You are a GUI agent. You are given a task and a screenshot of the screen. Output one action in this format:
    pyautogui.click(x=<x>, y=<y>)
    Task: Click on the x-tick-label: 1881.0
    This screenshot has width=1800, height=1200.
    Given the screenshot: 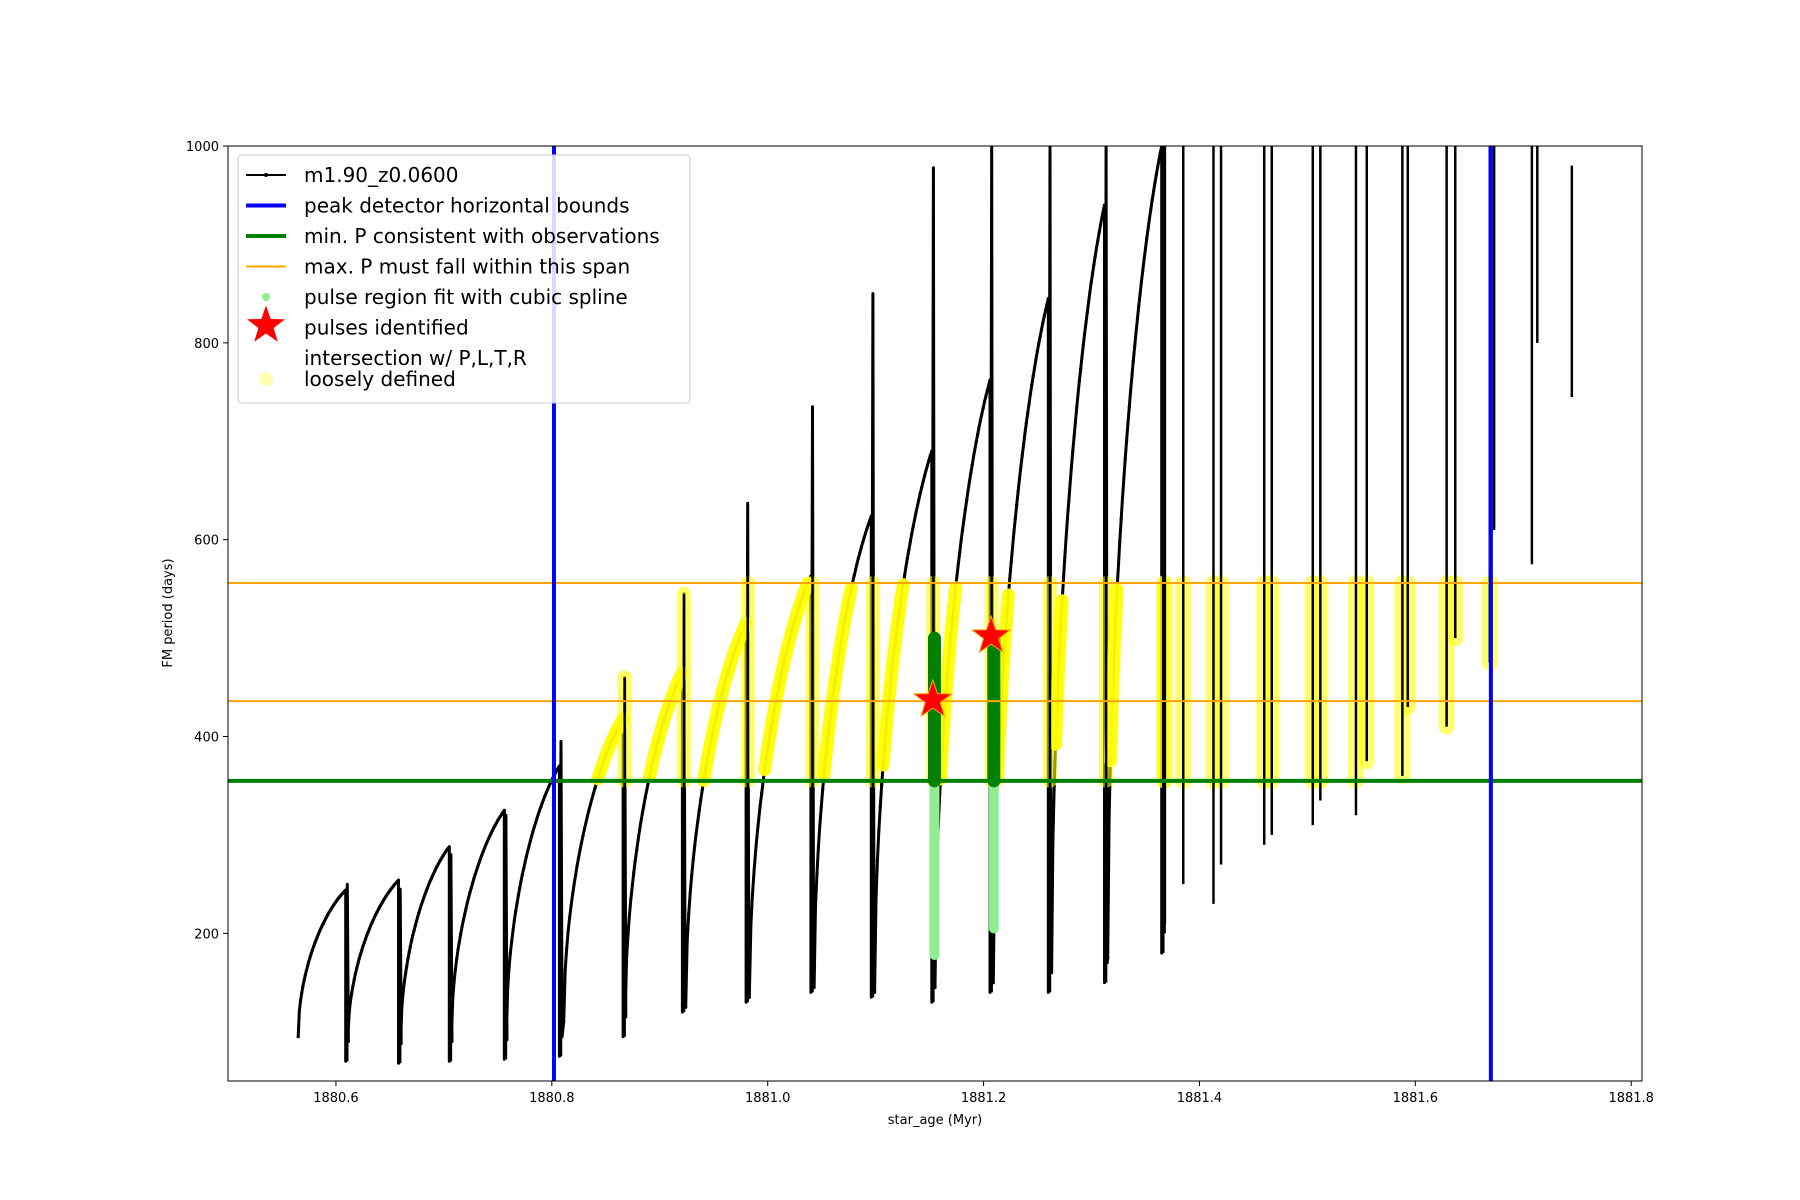 What is the action you would take?
    pyautogui.click(x=768, y=1098)
    